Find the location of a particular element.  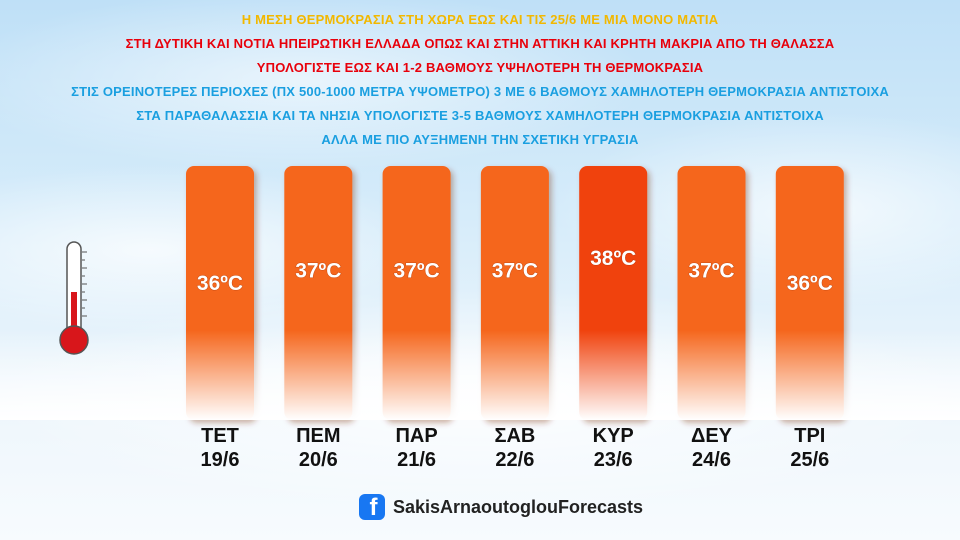

bar-value-label: 38ºC is located at coordinates (613, 258).